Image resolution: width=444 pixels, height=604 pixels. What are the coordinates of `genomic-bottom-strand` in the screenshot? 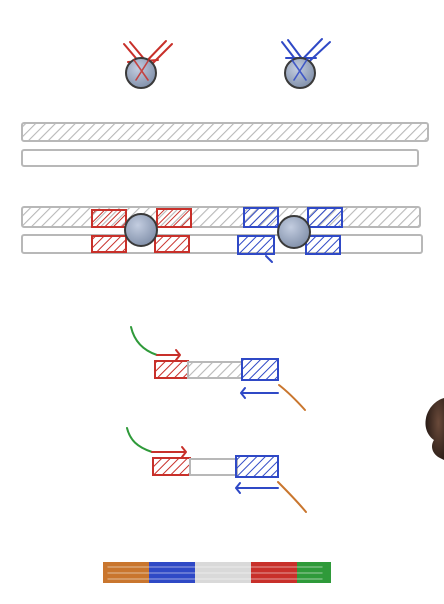 It's located at (220, 158).